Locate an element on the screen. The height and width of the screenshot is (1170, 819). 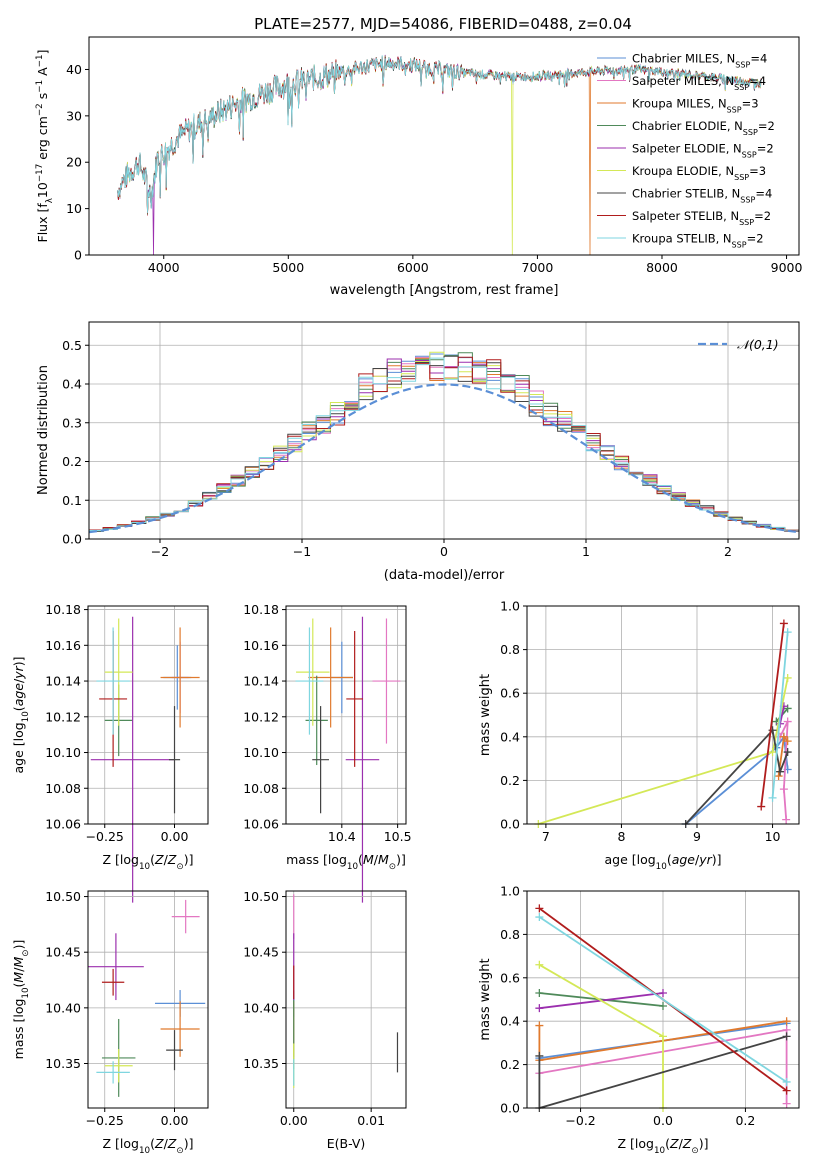
spectrum-ytick-label: 10 is located at coordinates (74, 208).